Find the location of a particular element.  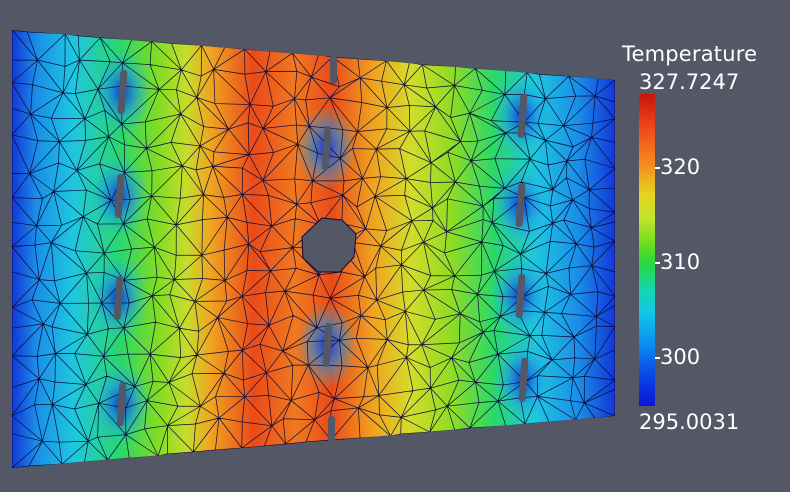

center-hole is located at coordinates (329, 245).